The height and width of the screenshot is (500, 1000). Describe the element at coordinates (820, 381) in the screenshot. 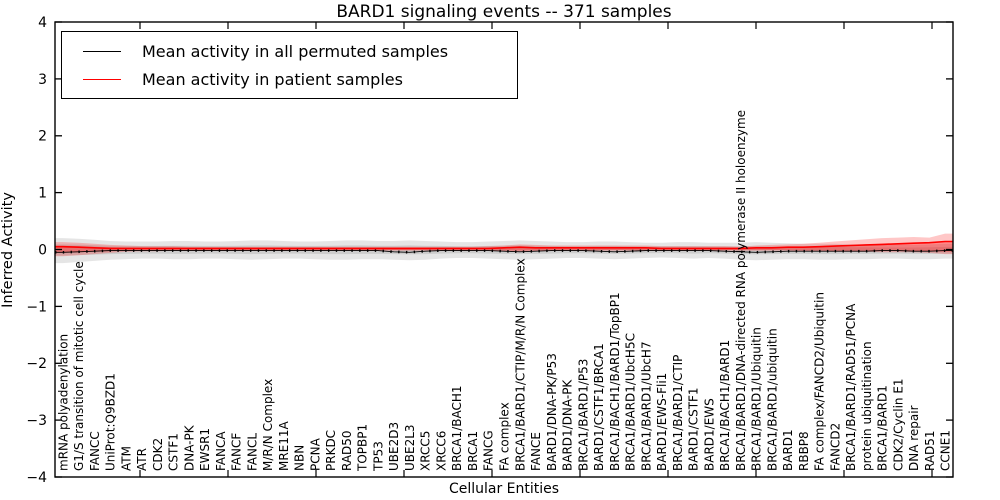

I see `x-category-label: FA complex/FANCD2/Ubiquitin` at that location.